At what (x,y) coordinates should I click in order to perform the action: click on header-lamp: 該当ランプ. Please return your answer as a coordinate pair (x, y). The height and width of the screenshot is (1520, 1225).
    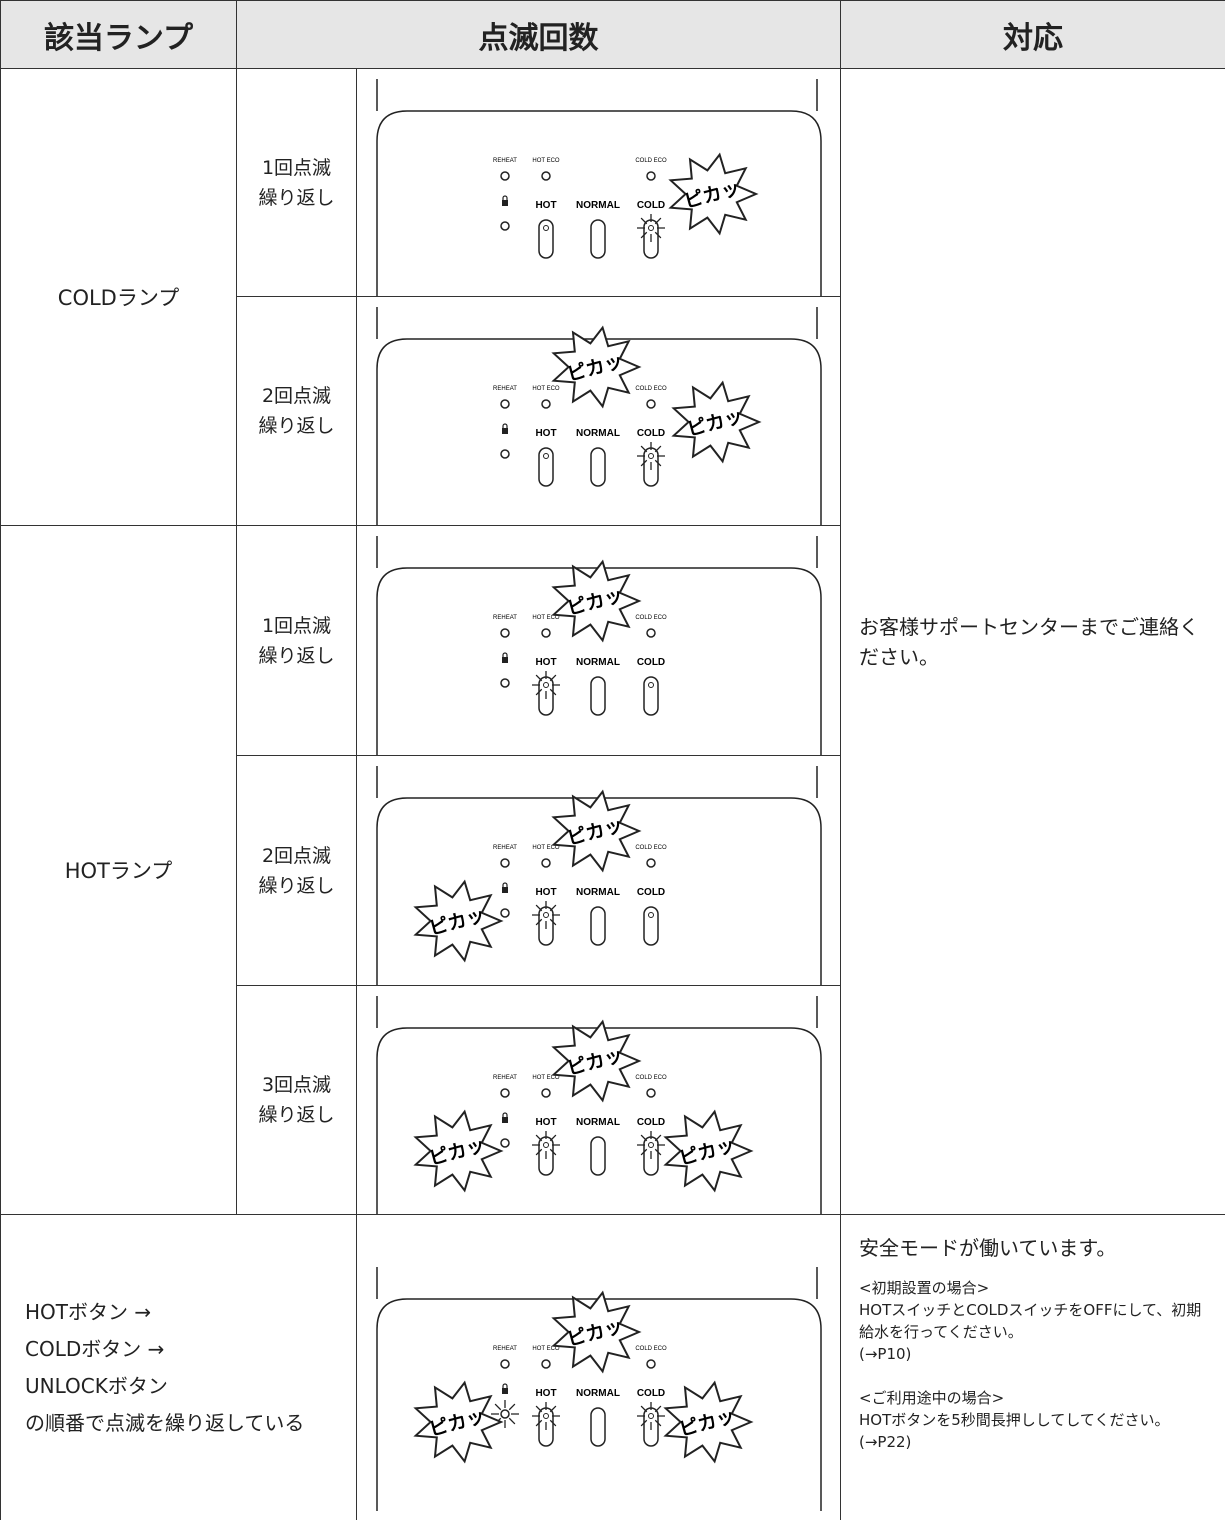
    Looking at the image, I should click on (118, 38).